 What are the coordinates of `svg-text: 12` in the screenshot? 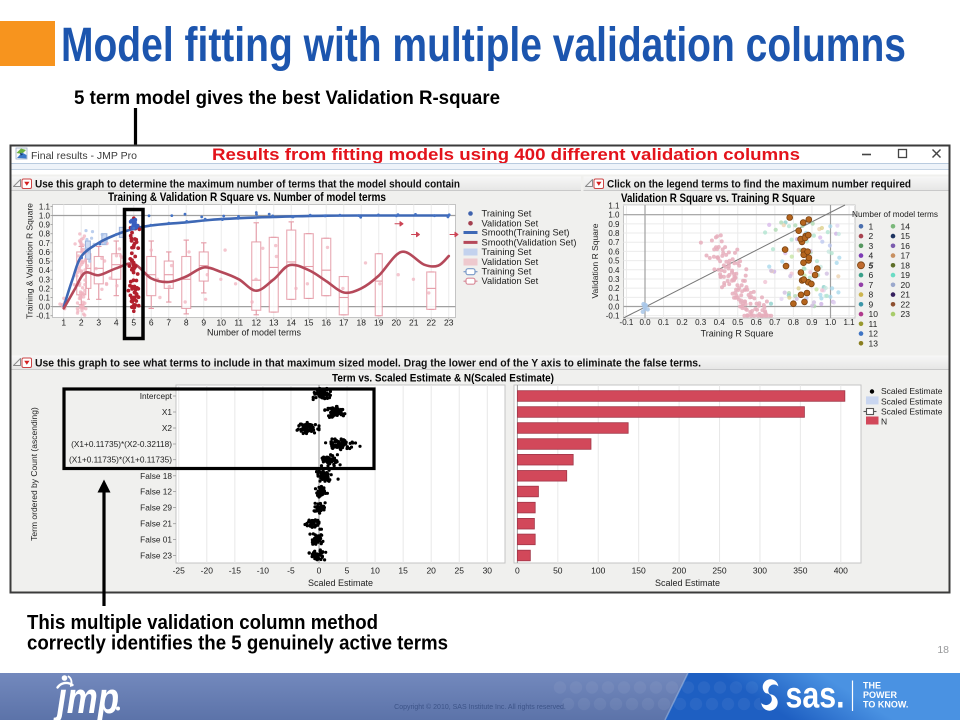 It's located at (257, 323).